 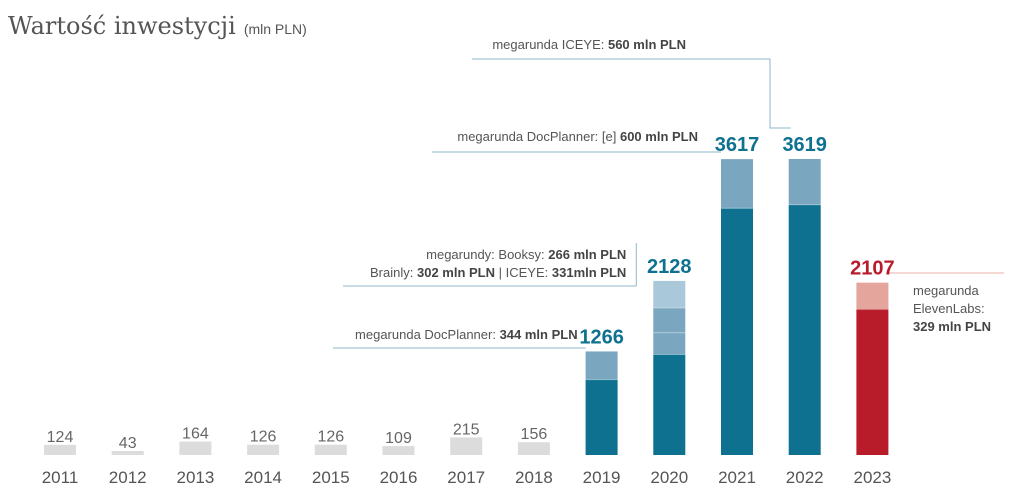 What do you see at coordinates (466, 446) in the screenshot?
I see `bar-2017` at bounding box center [466, 446].